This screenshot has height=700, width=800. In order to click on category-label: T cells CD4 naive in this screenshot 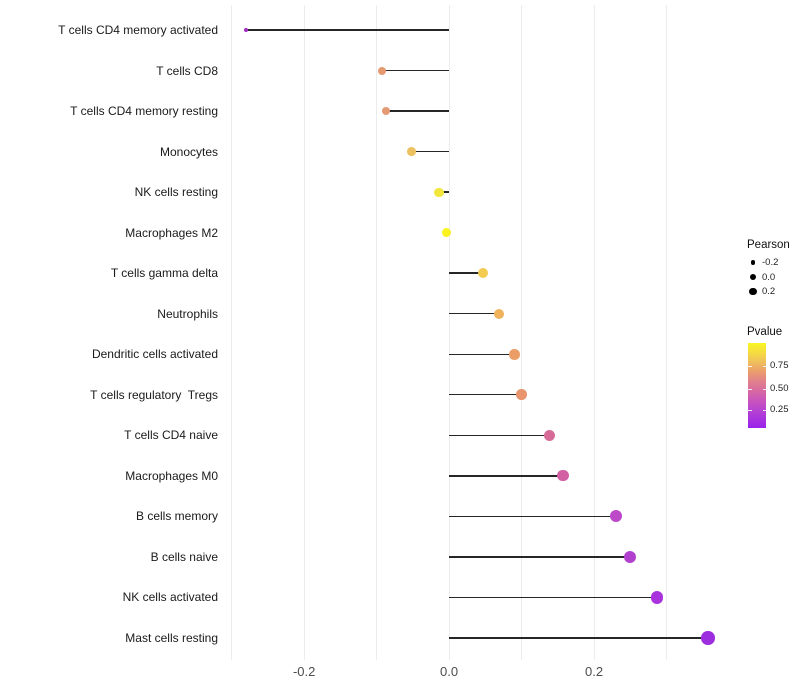, I will do `click(171, 435)`.